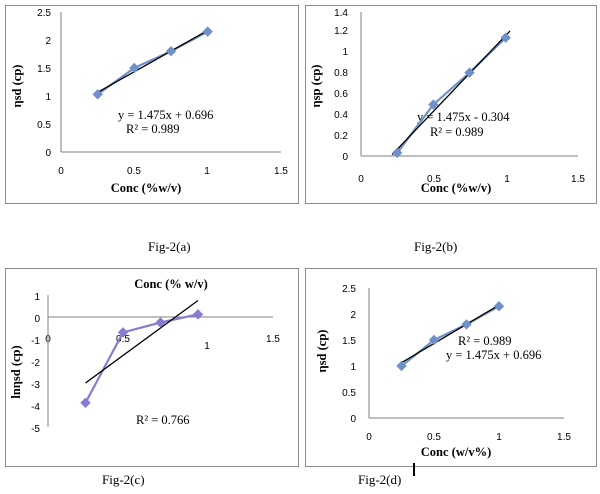 This screenshot has width=600, height=494. I want to click on chart-a-equation: y = 1.475x + 0.696, so click(165, 115).